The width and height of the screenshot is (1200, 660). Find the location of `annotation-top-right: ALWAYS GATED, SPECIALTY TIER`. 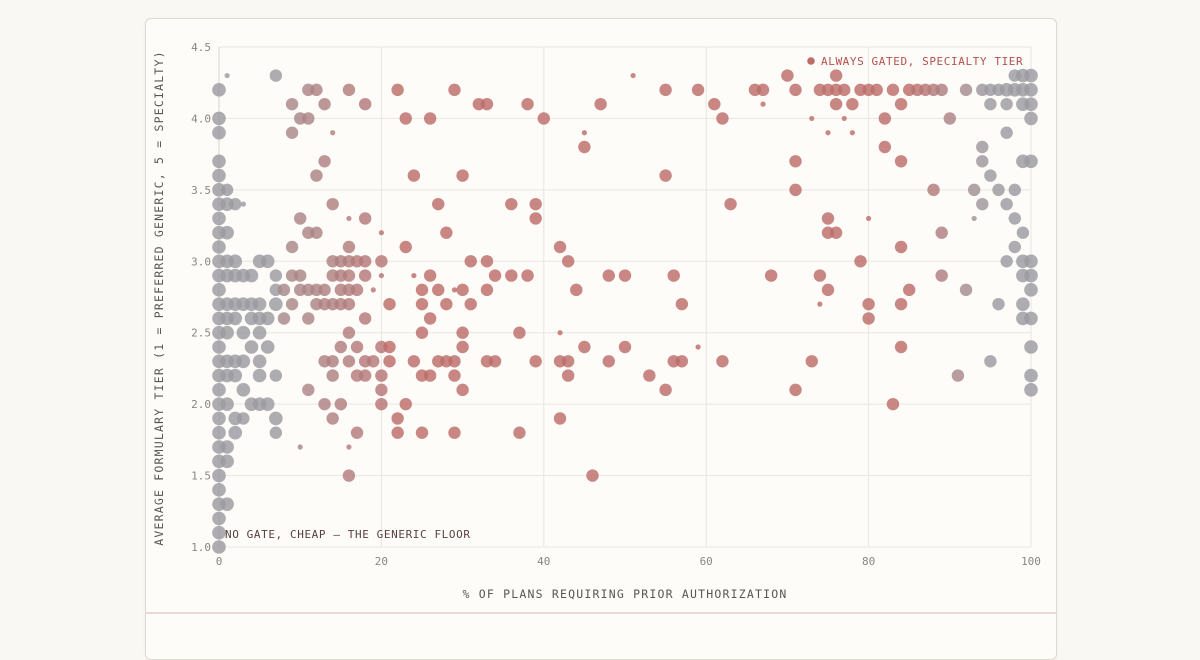

annotation-top-right: ALWAYS GATED, SPECIALTY TIER is located at coordinates (922, 61).